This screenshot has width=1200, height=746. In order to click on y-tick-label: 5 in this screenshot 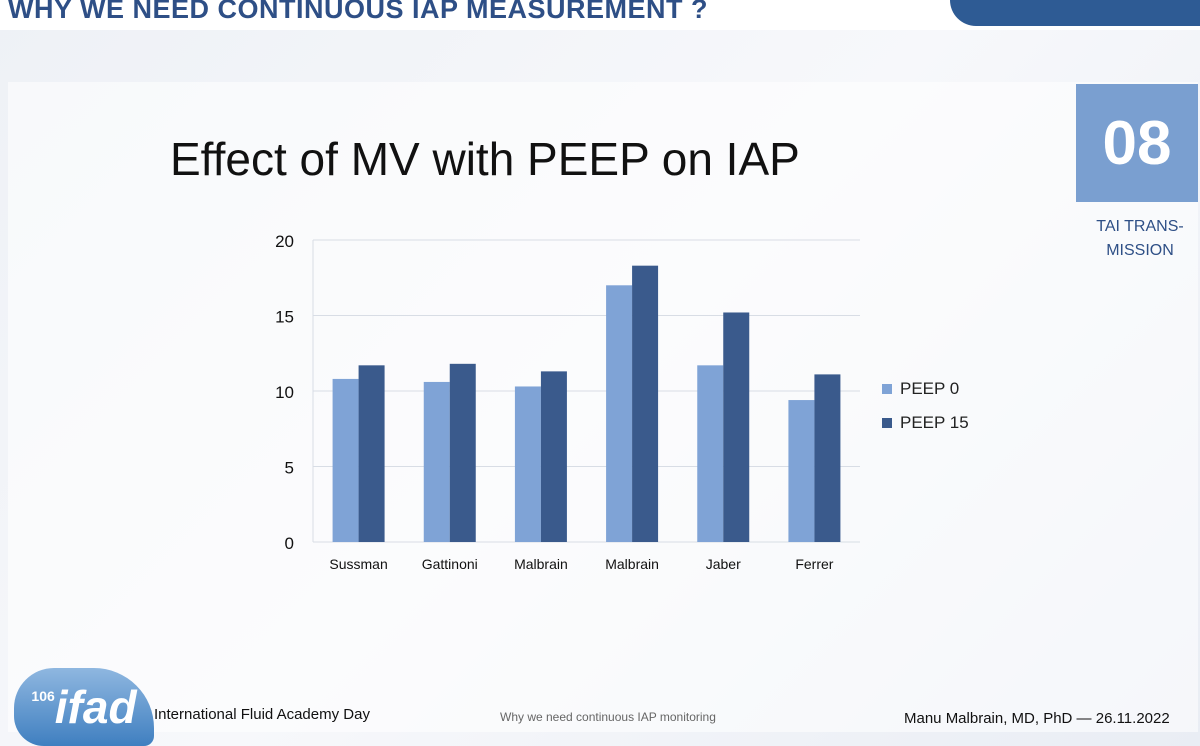, I will do `click(289, 468)`.